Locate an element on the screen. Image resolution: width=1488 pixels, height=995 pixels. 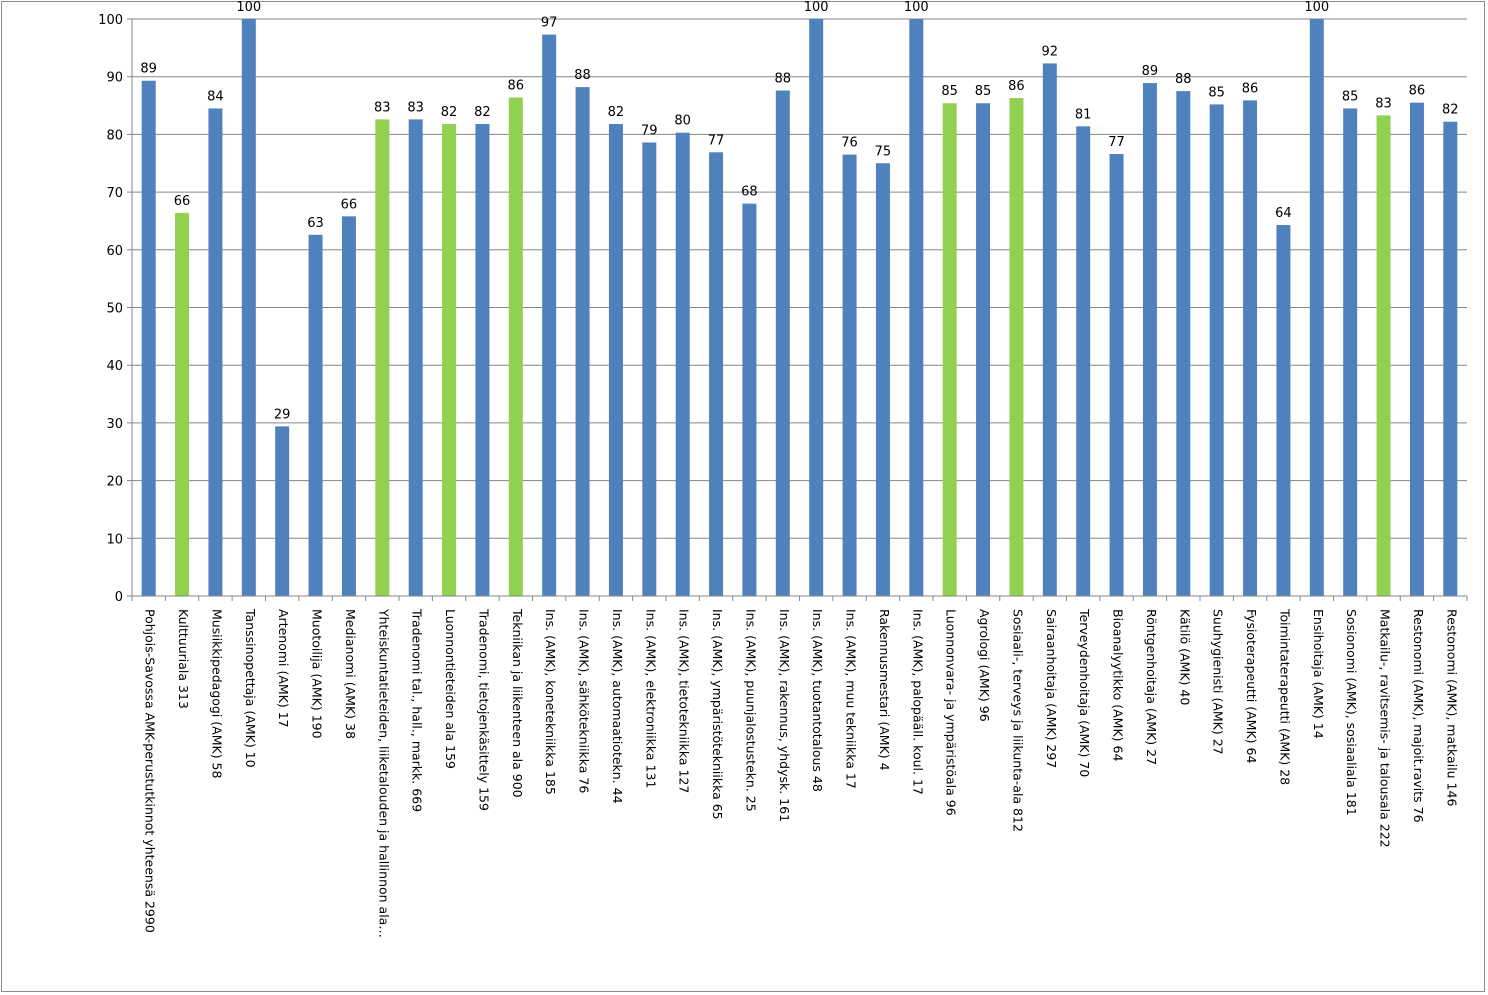
data-label: 63 is located at coordinates (315, 223).